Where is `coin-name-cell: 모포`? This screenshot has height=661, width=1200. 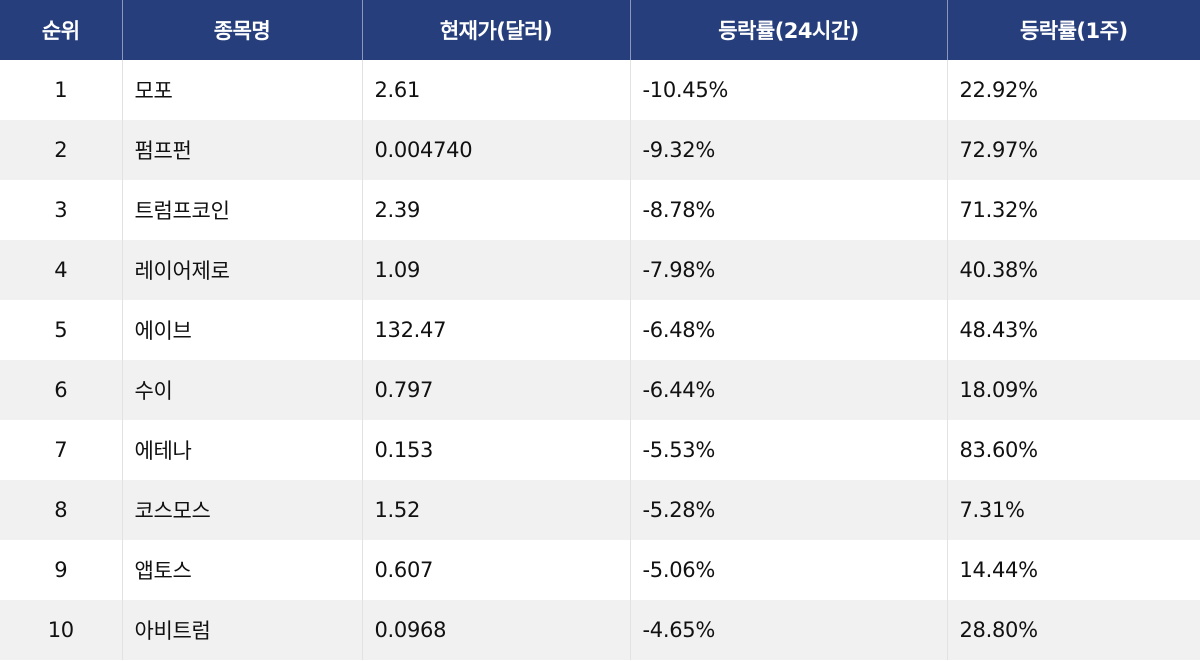 coin-name-cell: 모포 is located at coordinates (242, 90).